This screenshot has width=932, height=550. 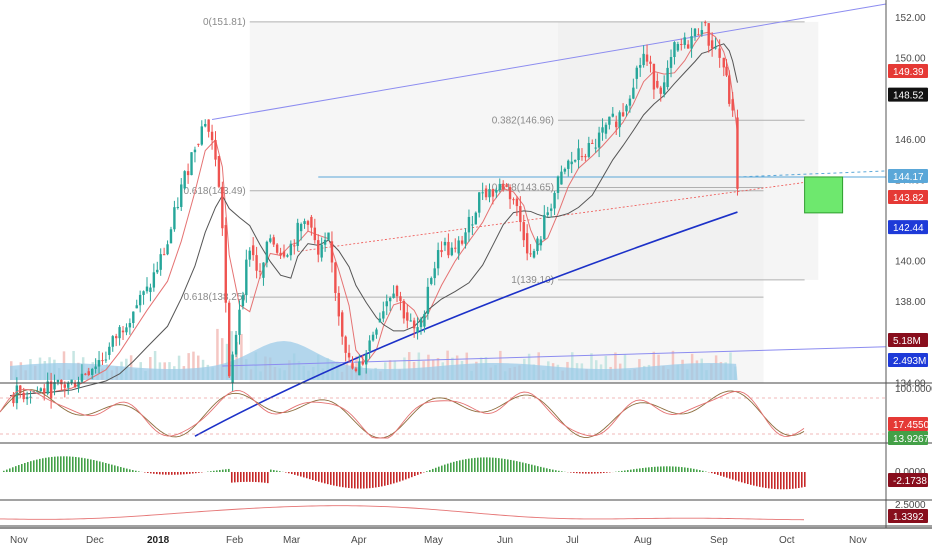 I want to click on badge-macd: -2.1738, so click(x=910, y=481).